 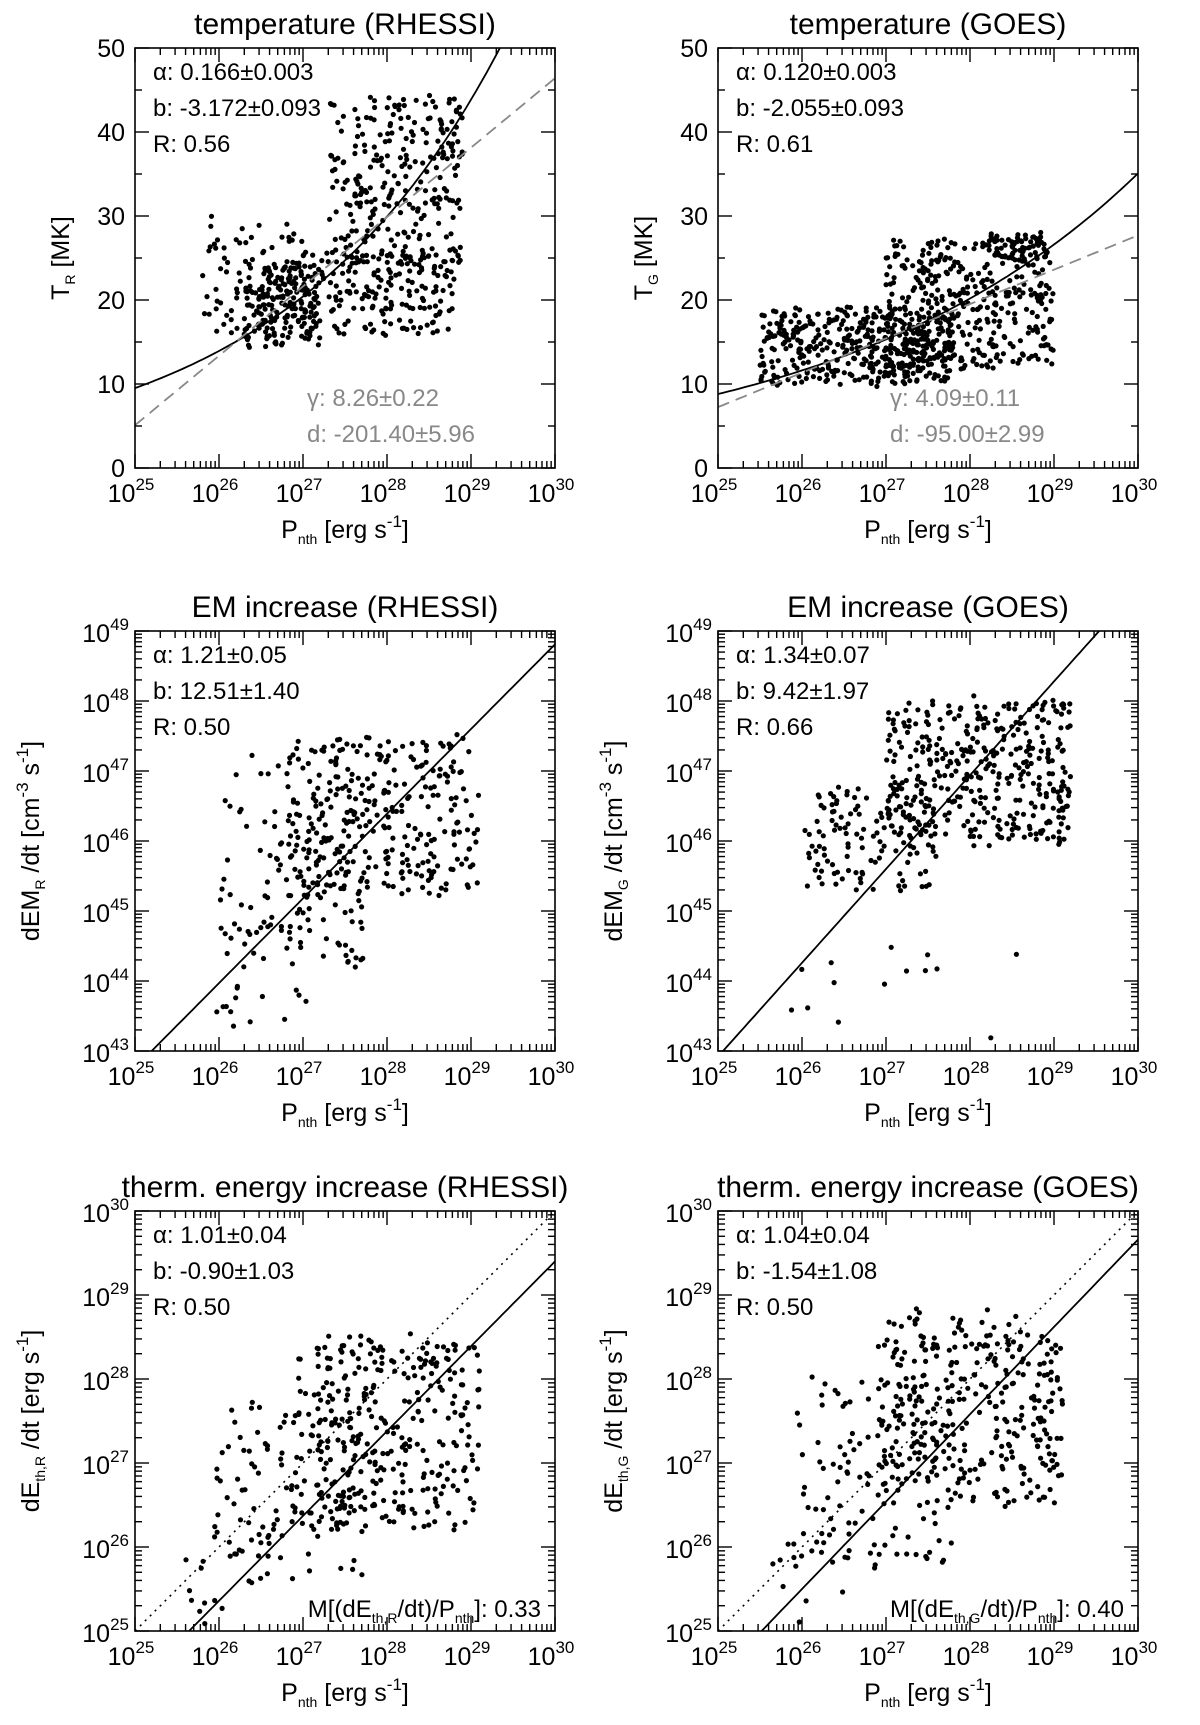 I want to click on y-tick-label: 1044, so click(x=105, y=981).